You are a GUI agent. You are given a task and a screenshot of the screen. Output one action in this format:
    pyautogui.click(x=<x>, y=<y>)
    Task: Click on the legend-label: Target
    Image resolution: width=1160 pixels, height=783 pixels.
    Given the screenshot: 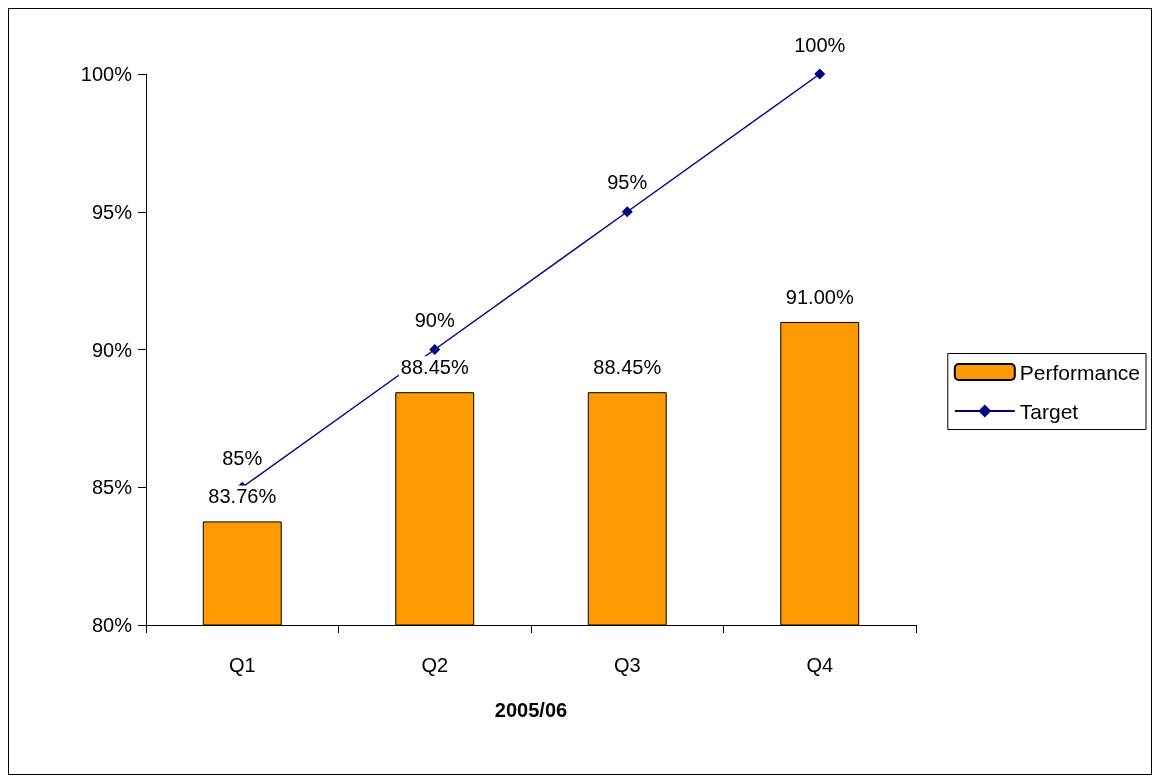 What is the action you would take?
    pyautogui.click(x=1049, y=411)
    